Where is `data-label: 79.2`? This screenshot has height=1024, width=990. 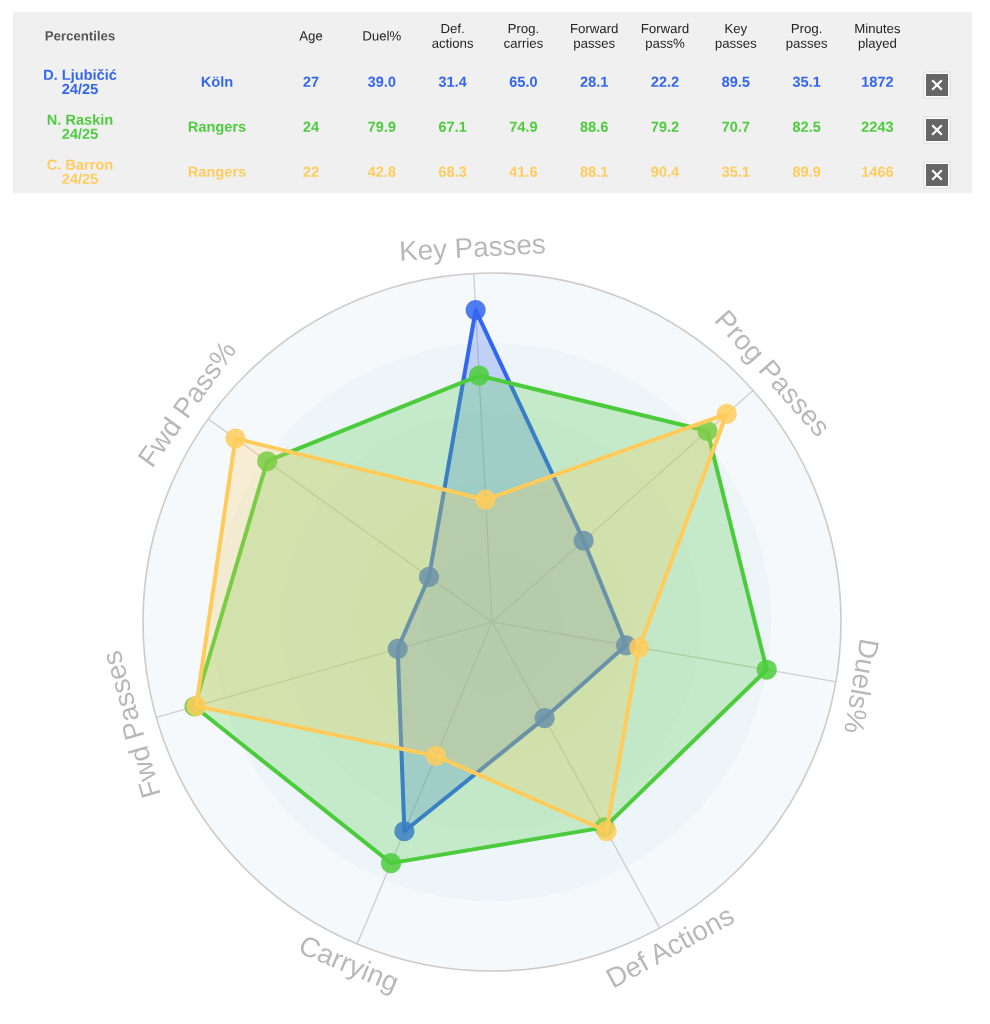
data-label: 79.2 is located at coordinates (665, 126).